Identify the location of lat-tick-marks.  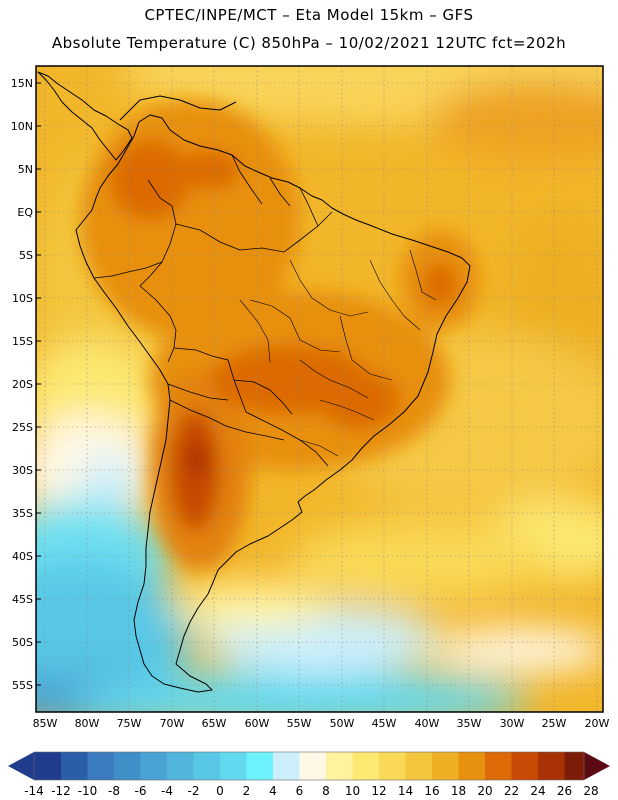
(38, 384).